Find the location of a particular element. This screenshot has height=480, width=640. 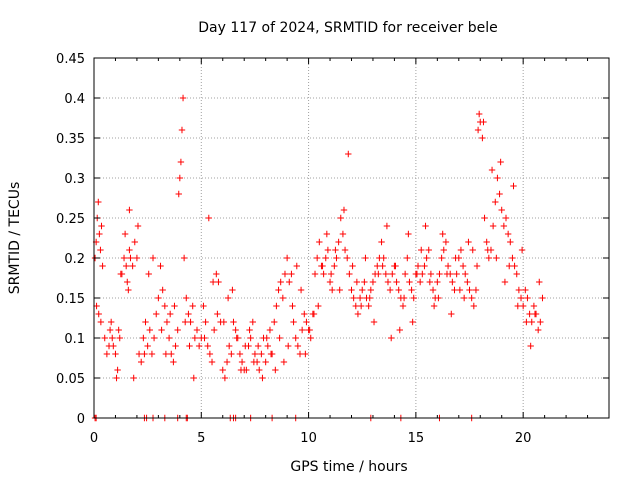

y-tick-label: 0.3 is located at coordinates (74, 179).